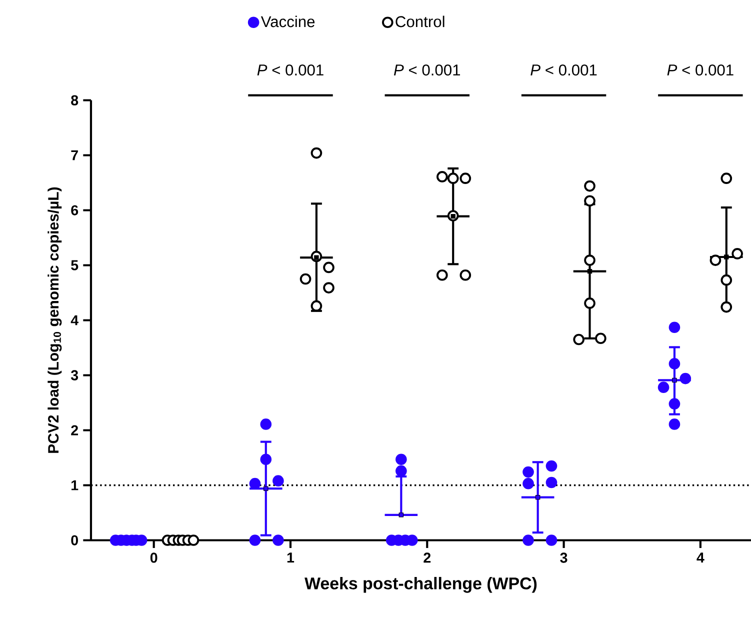  Describe the element at coordinates (74, 540) in the screenshot. I see `y-tick-label: 0` at that location.